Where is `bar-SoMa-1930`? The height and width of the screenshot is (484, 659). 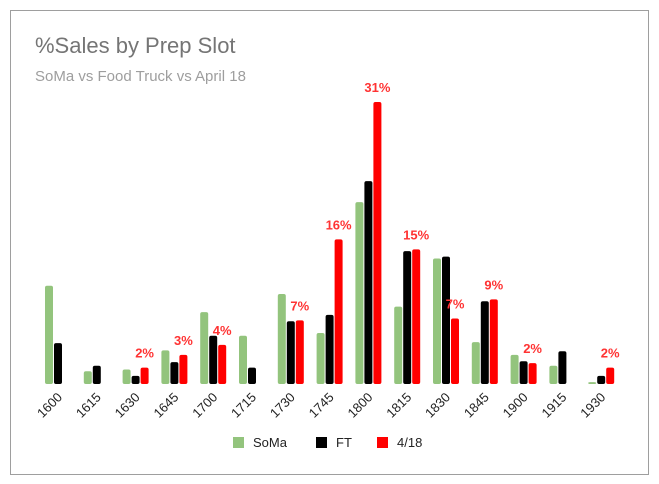
bar-SoMa-1930 is located at coordinates (592, 383).